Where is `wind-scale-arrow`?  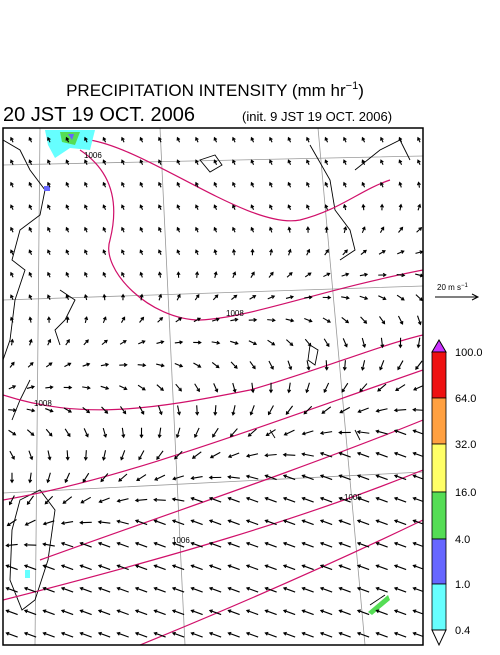 wind-scale-arrow is located at coordinates (457, 297).